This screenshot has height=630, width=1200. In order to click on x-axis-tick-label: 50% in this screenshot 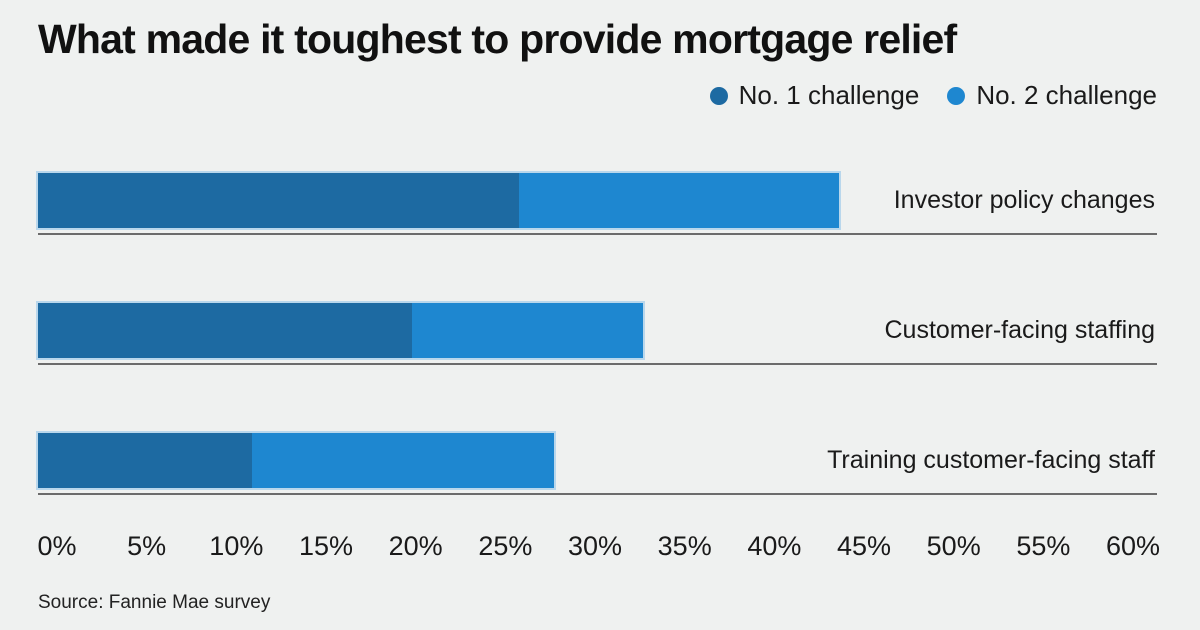, I will do `click(953, 546)`.